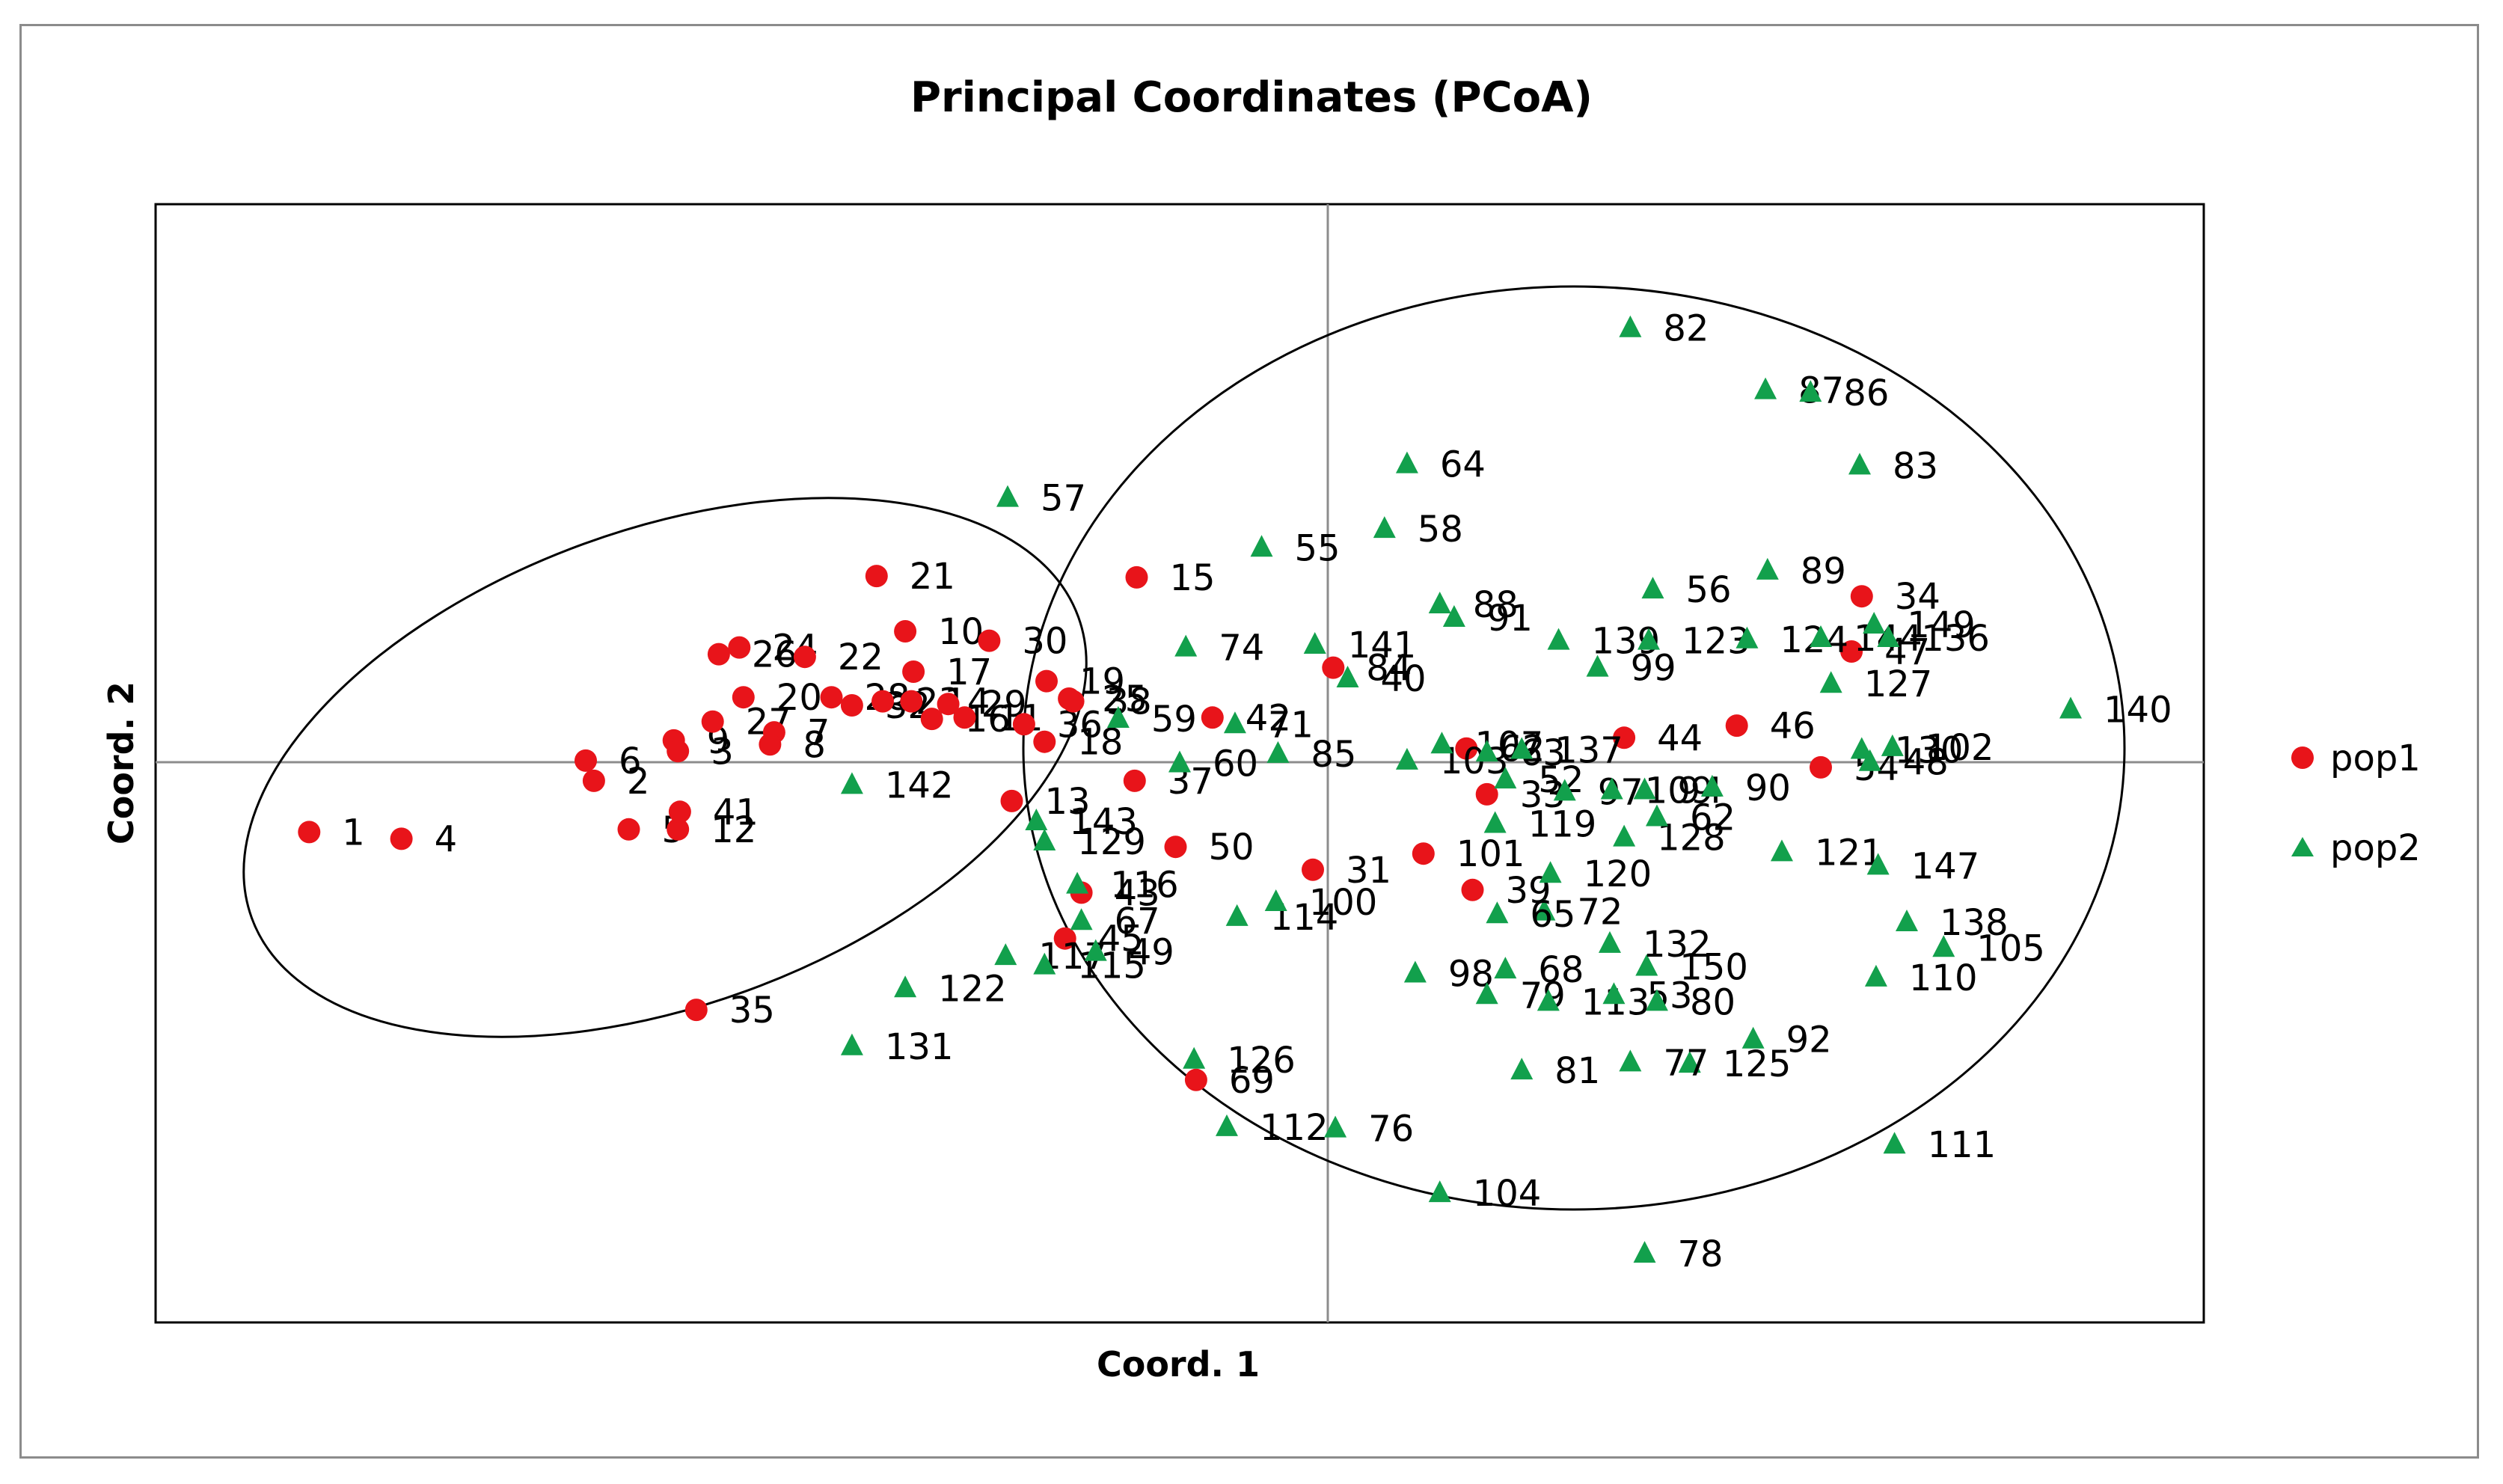 The image size is (2503, 1484). What do you see at coordinates (1404, 679) in the screenshot?
I see `pop2-point-label-19: 40` at bounding box center [1404, 679].